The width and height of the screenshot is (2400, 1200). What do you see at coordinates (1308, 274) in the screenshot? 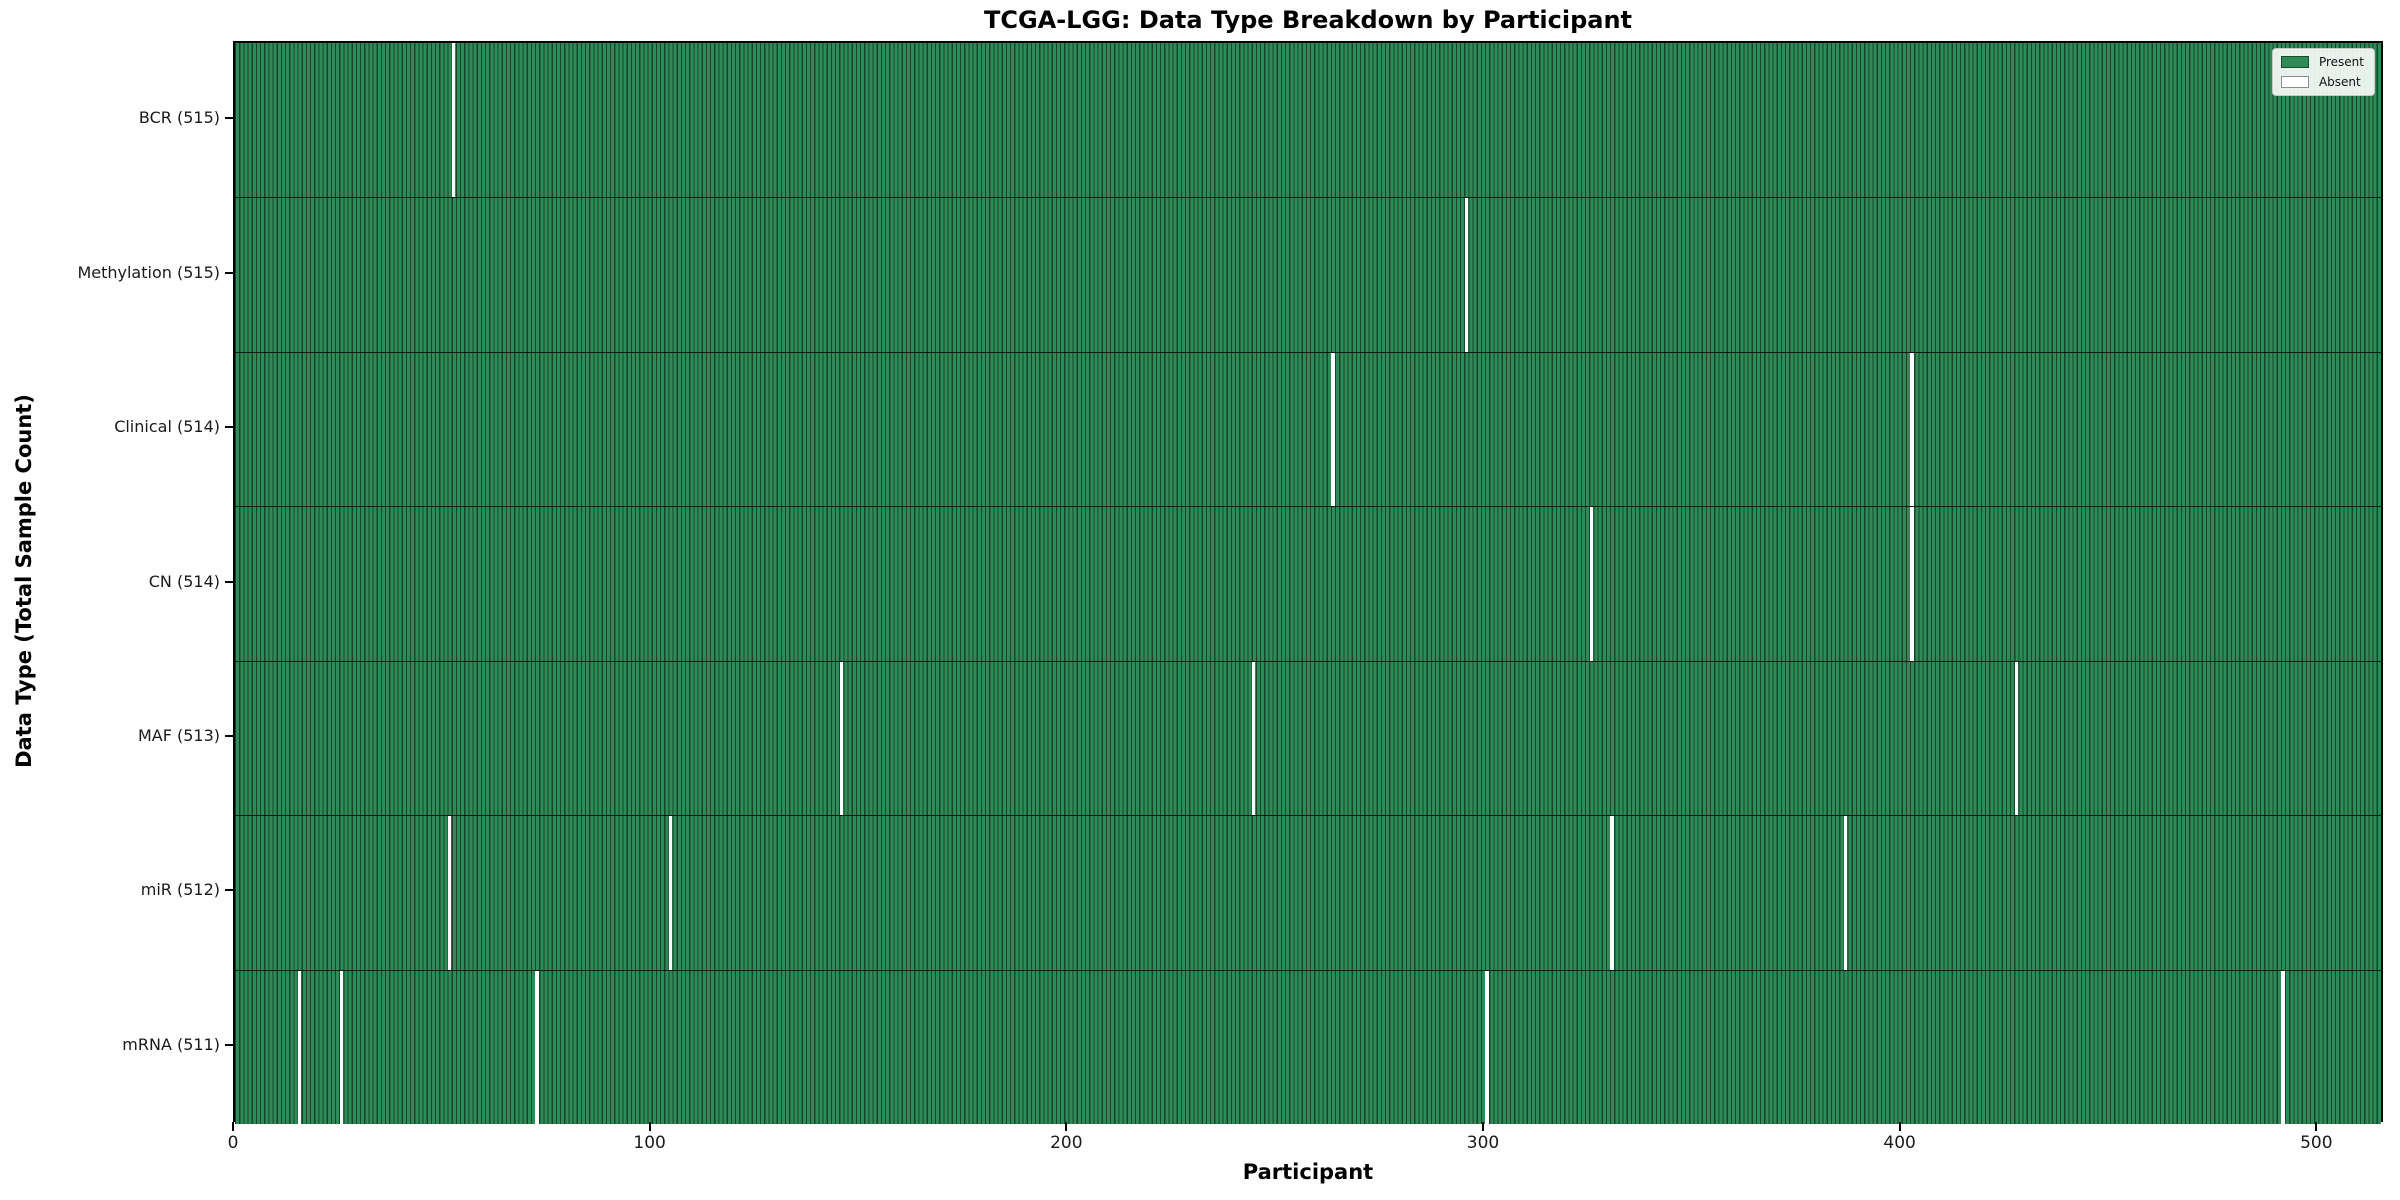
I see `row-methylation` at bounding box center [1308, 274].